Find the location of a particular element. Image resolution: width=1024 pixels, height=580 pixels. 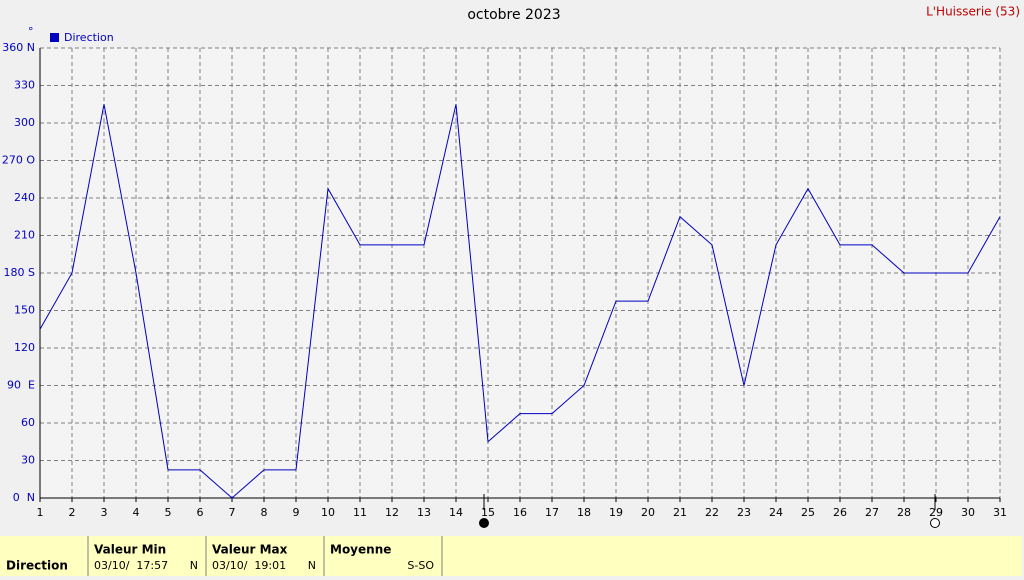

table-header: Moyenne is located at coordinates (360, 550).